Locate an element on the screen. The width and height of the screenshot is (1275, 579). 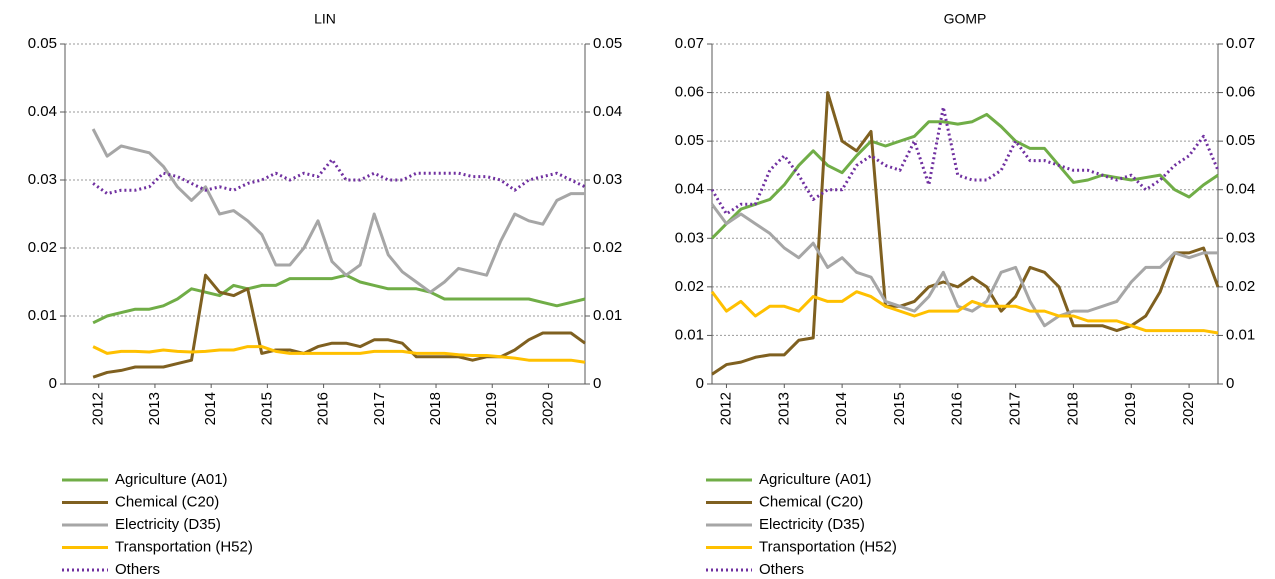
y2-tick-label: 0.07 is located at coordinates (1240, 43).